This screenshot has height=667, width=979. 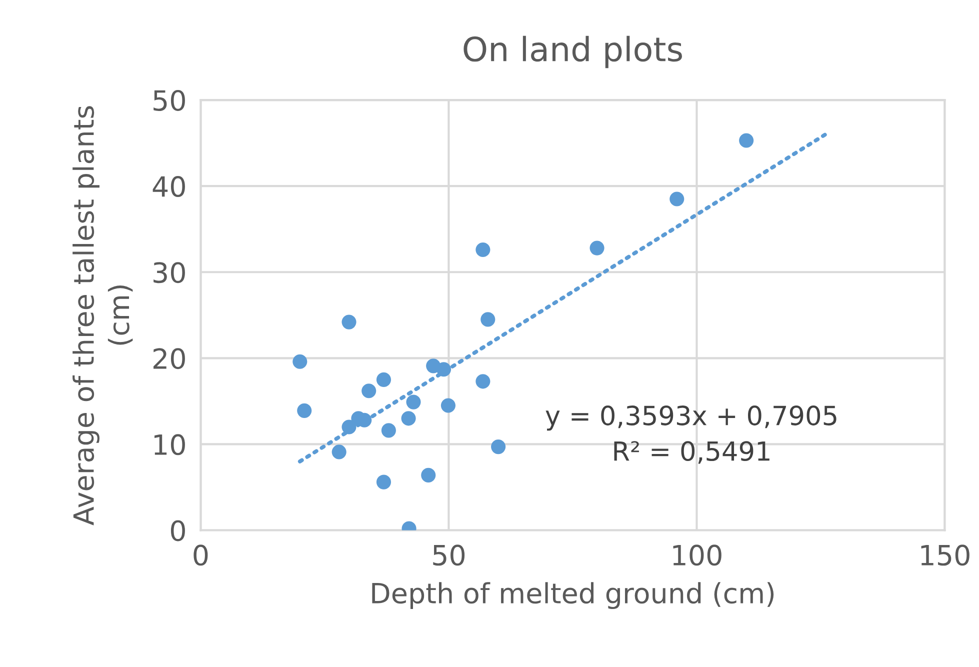 What do you see at coordinates (169, 100) in the screenshot?
I see `y-tick-label: 50` at bounding box center [169, 100].